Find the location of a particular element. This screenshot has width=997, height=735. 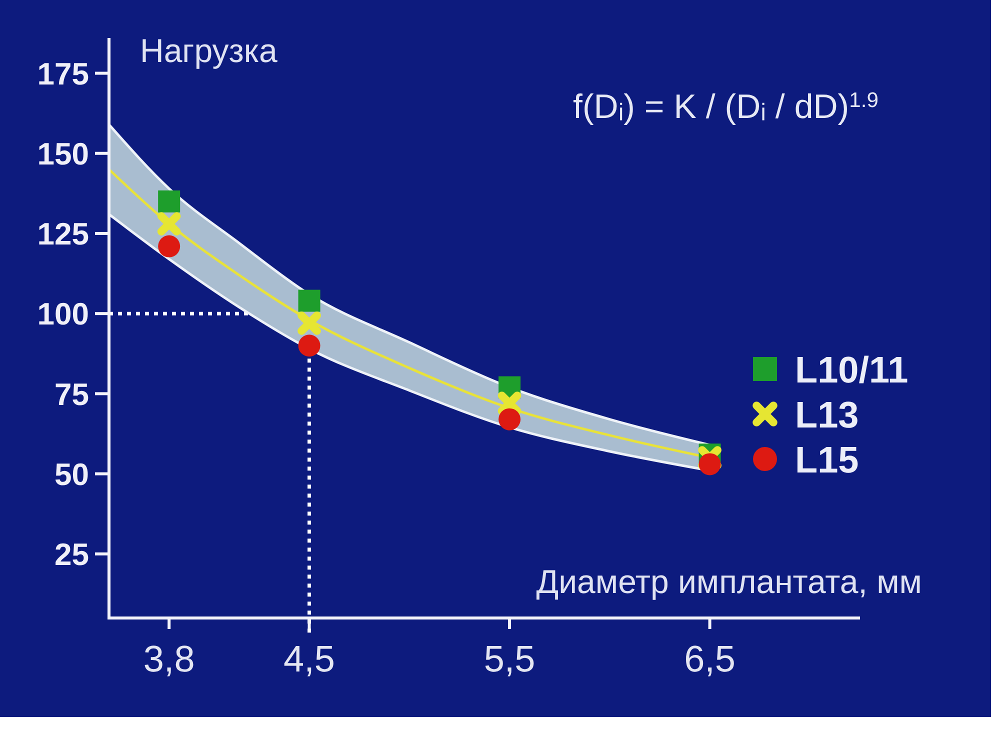

y-tick-label: 125 is located at coordinates (63, 234).